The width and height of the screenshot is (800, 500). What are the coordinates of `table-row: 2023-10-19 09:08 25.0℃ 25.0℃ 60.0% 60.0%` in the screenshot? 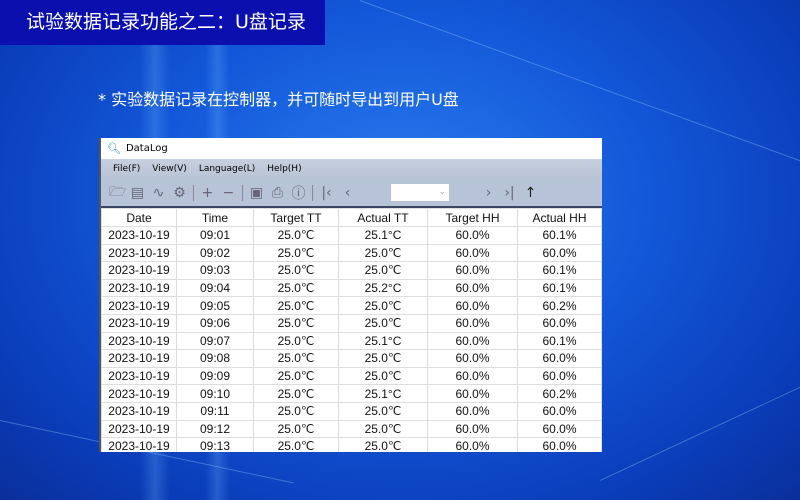 It's located at (351, 358).